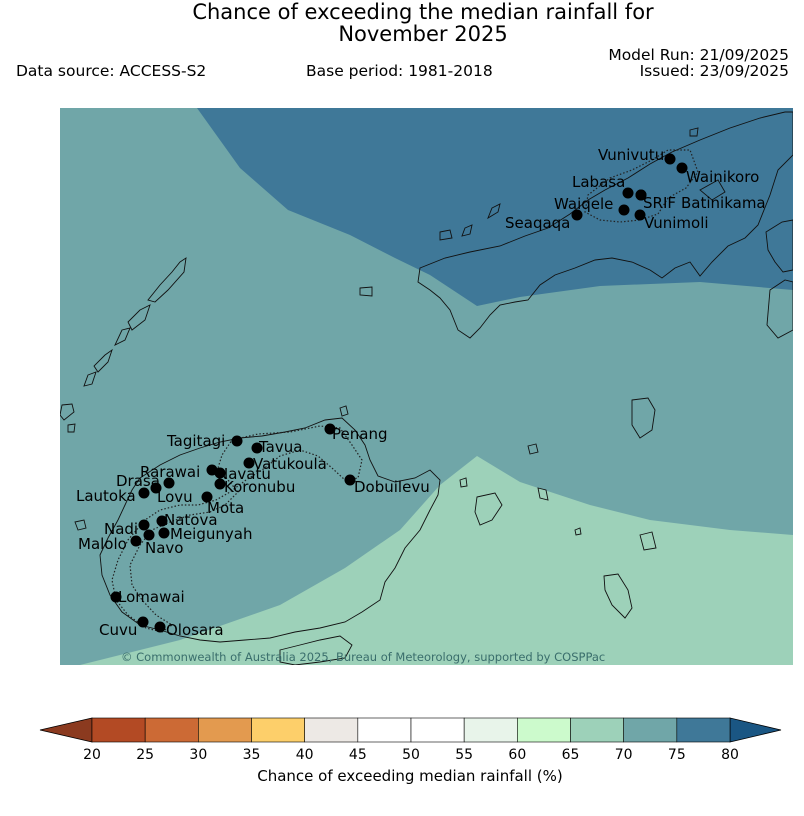 This screenshot has height=816, width=804. I want to click on station-label: Penang, so click(359, 434).